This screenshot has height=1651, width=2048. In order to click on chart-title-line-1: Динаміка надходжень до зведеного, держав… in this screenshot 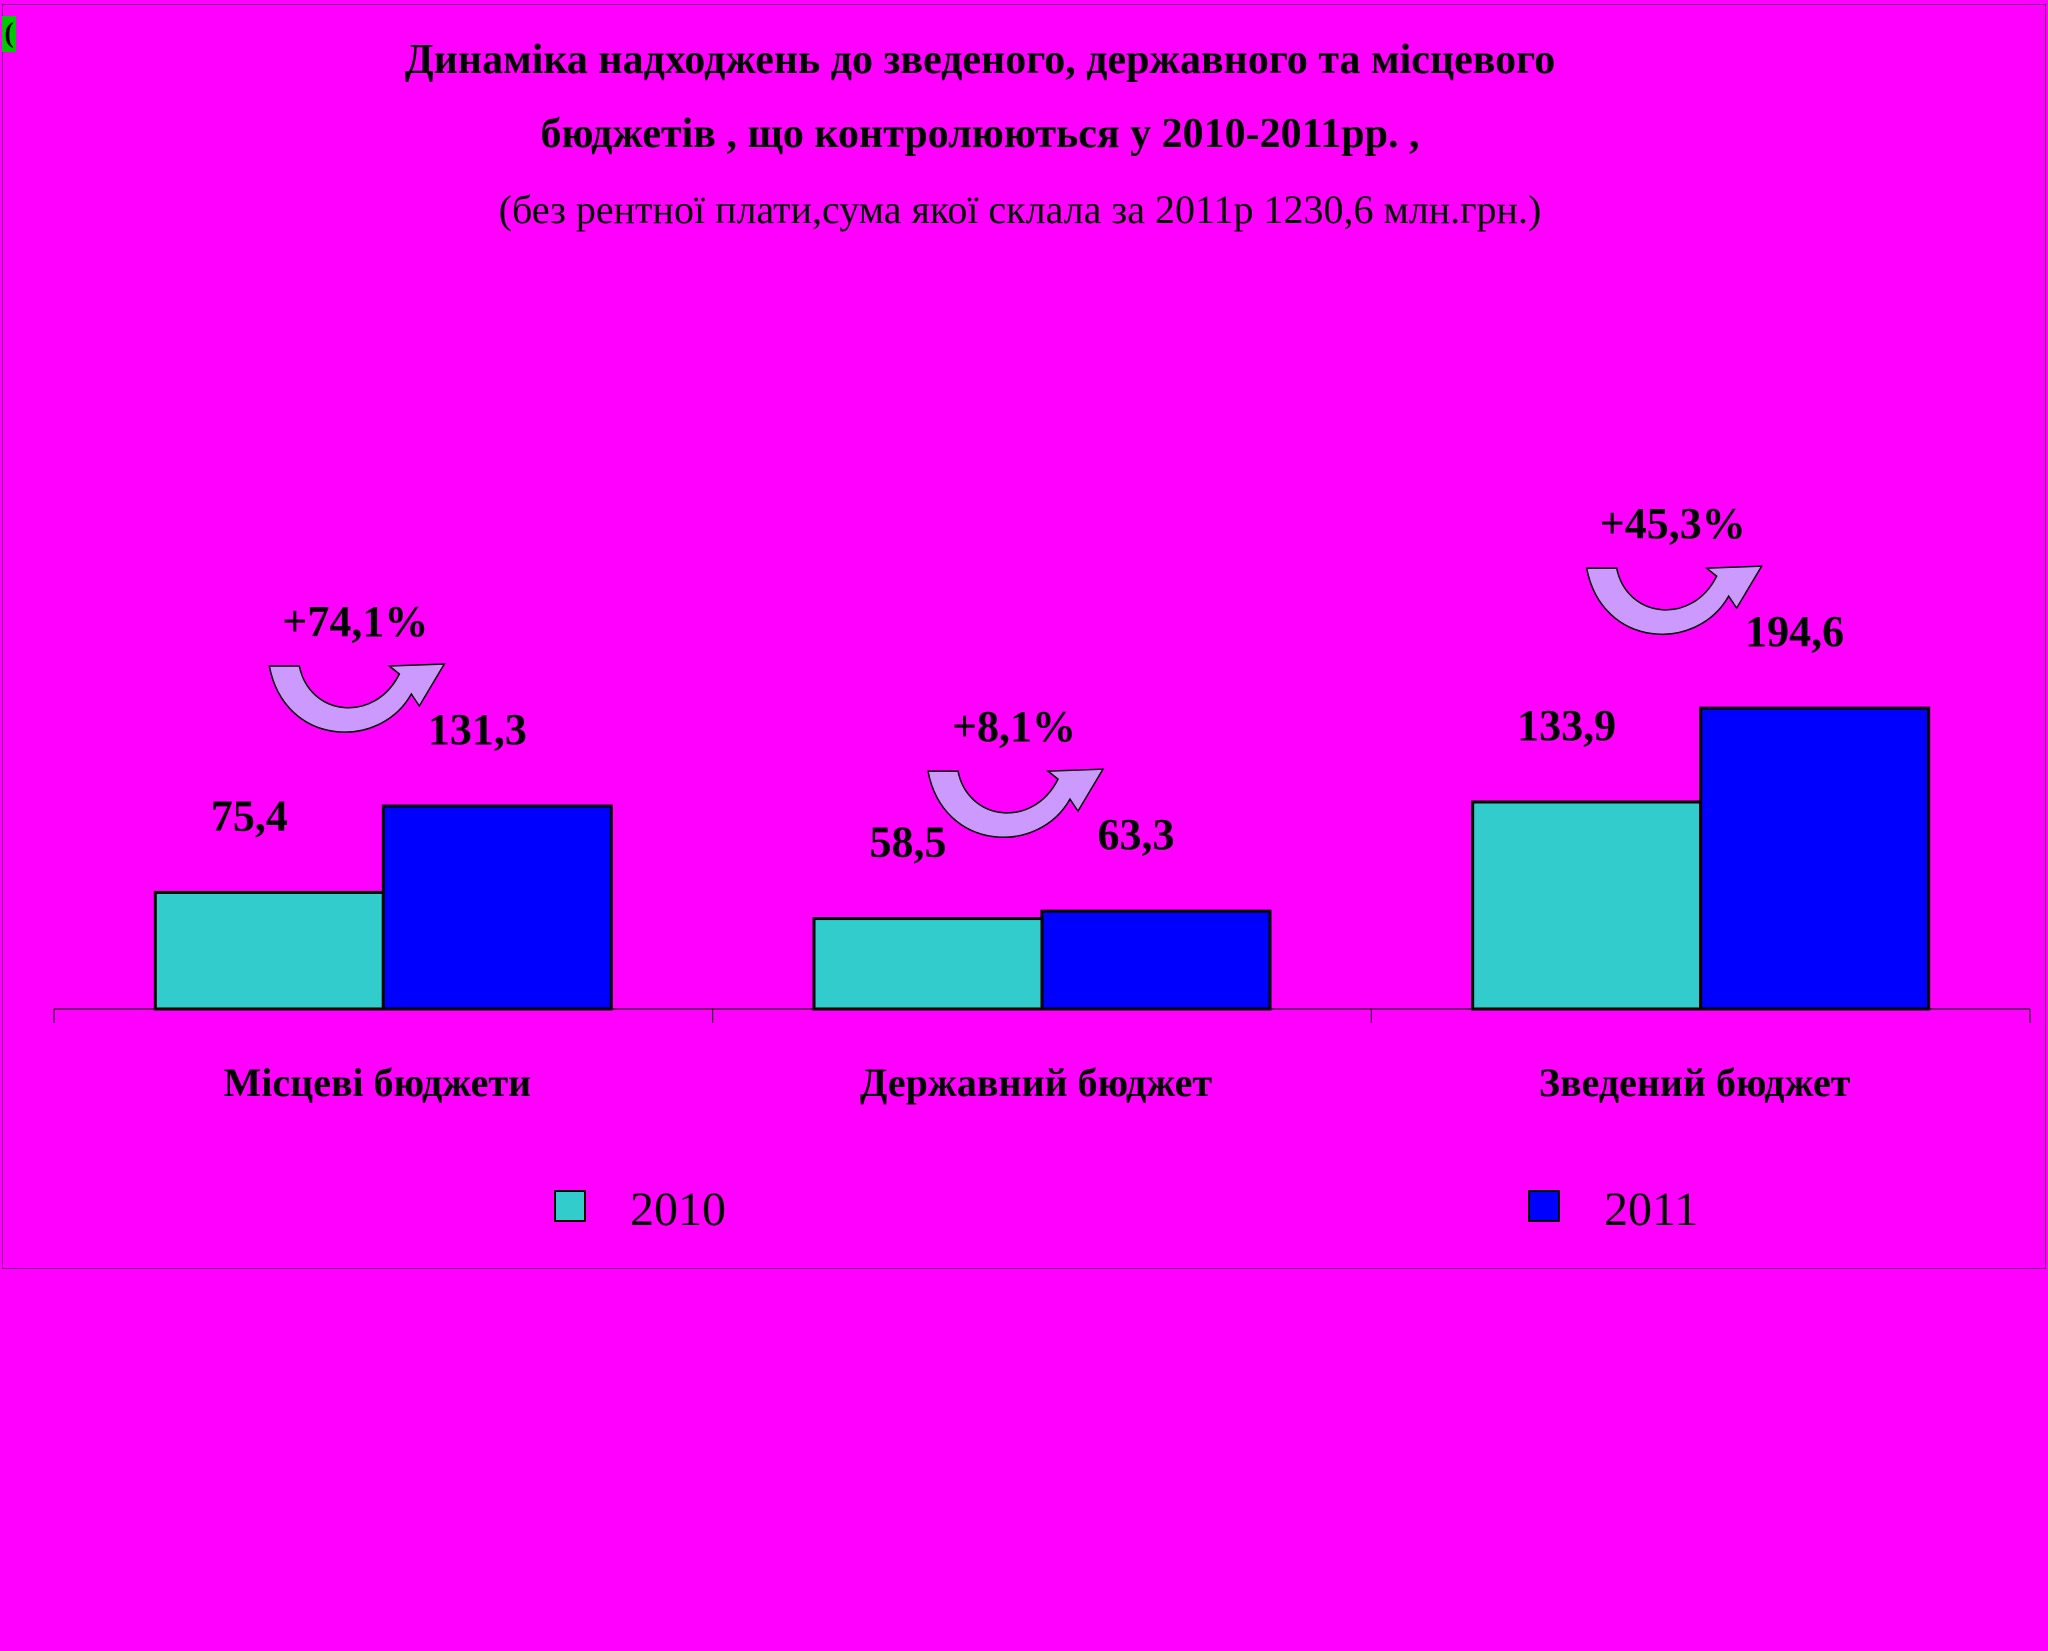, I will do `click(980, 60)`.